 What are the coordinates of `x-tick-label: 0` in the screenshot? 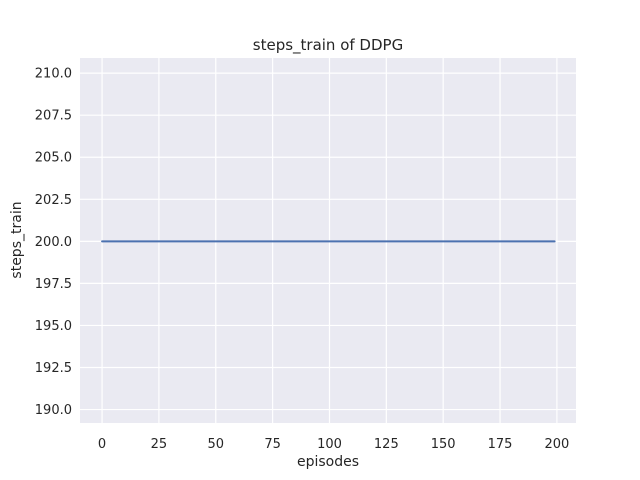 It's located at (102, 444).